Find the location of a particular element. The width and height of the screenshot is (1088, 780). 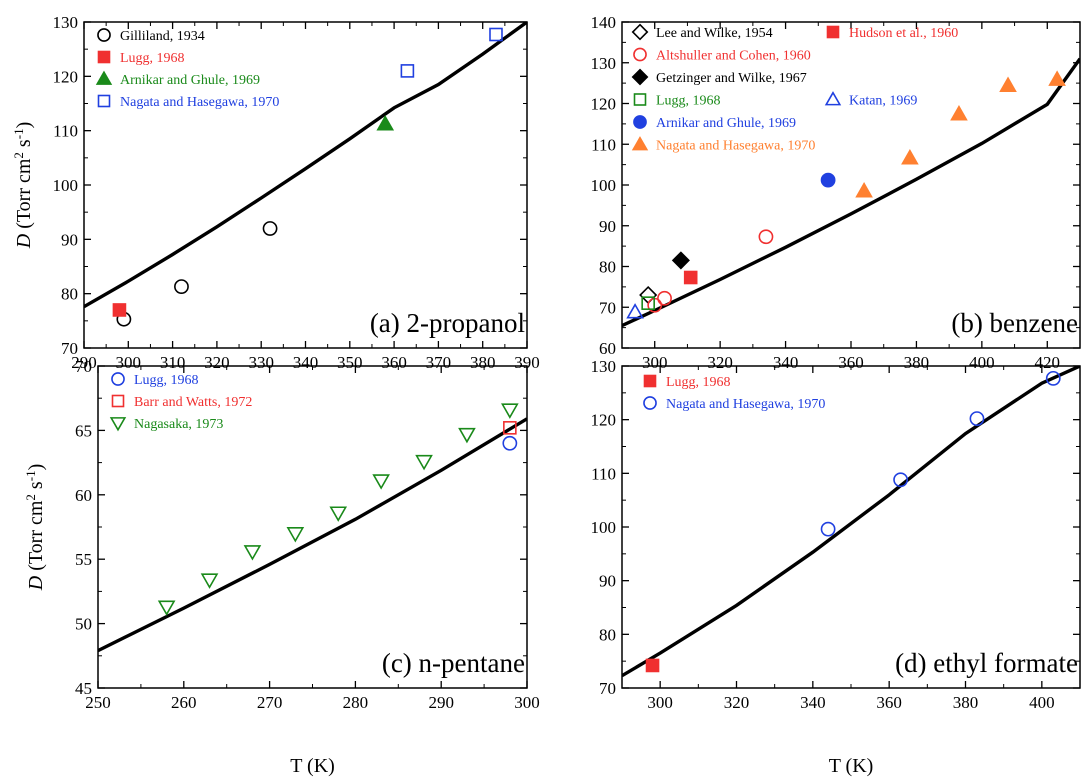

x-tick-label: 350 is located at coordinates (350, 362).